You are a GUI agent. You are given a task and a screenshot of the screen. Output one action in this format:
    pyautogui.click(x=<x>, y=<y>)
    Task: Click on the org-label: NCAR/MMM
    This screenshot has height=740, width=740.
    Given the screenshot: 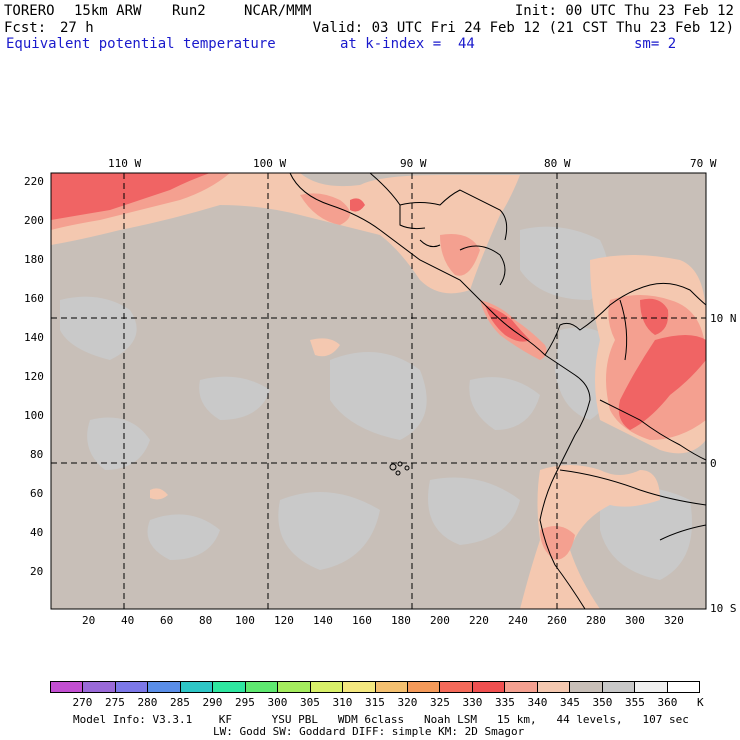 What is the action you would take?
    pyautogui.click(x=278, y=11)
    